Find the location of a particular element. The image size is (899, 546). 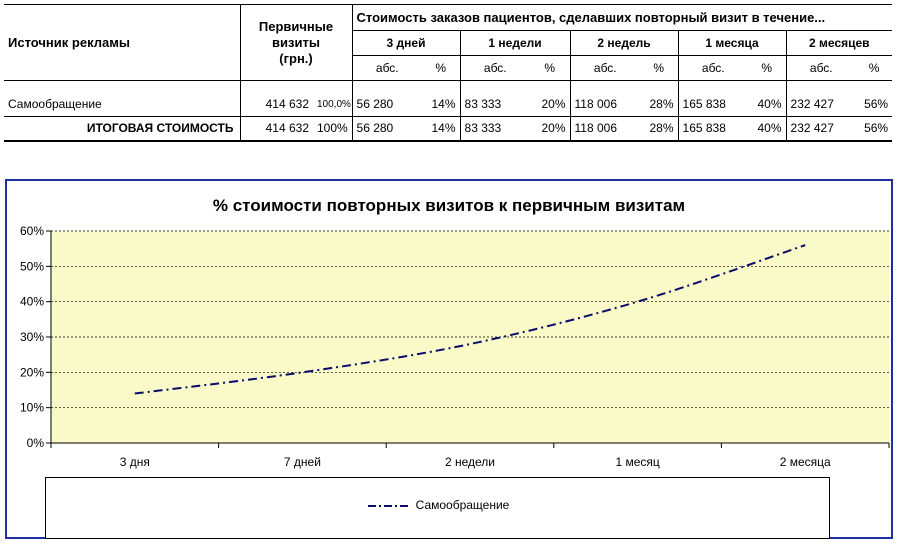

legend-item: Самообращение is located at coordinates (437, 505).